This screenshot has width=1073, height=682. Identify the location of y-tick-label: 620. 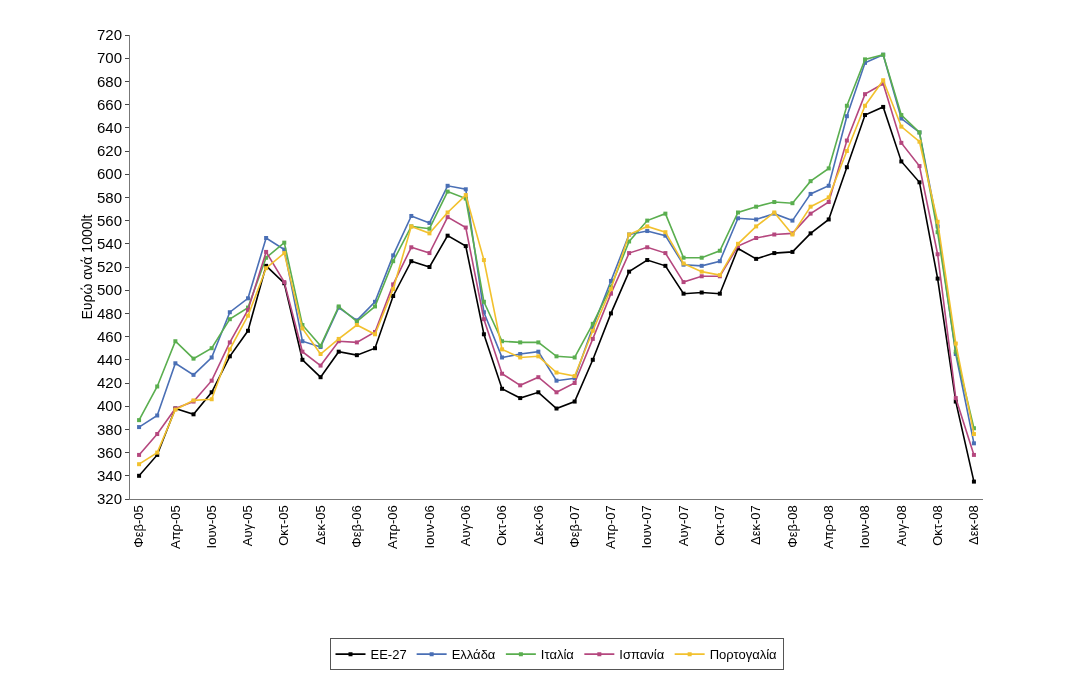
(109, 151).